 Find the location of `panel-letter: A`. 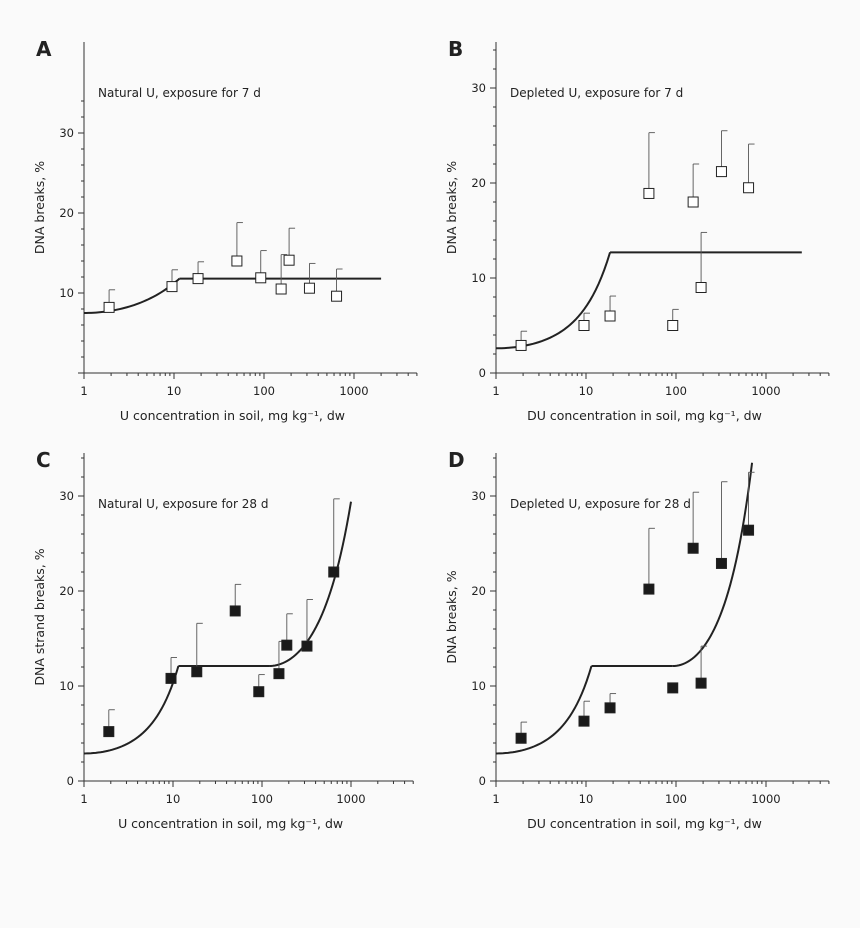

panel-letter: A is located at coordinates (44, 49).